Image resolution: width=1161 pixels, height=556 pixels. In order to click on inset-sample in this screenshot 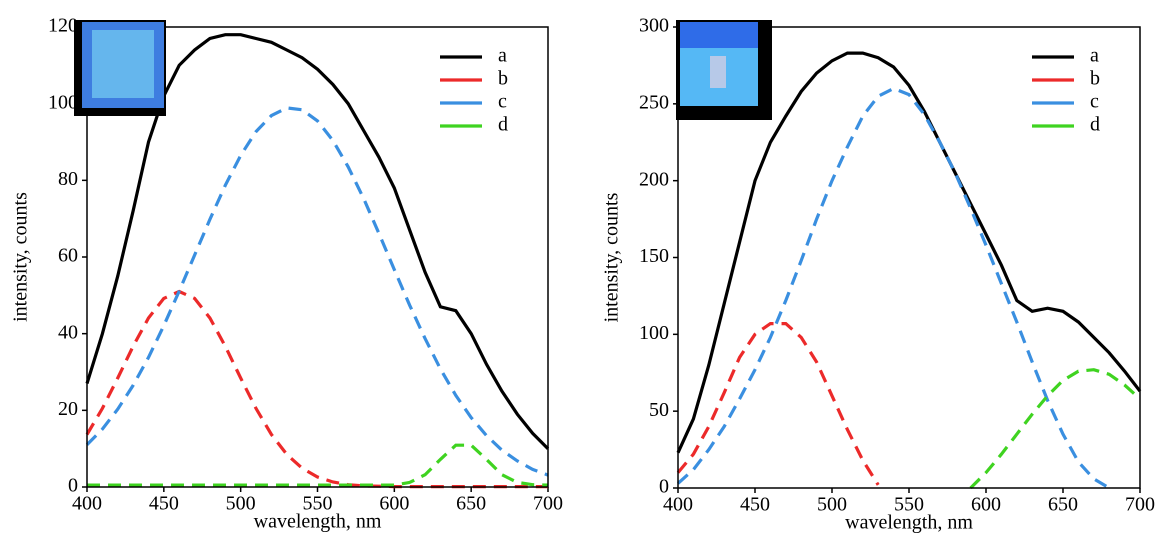, I will do `click(123, 64)`.